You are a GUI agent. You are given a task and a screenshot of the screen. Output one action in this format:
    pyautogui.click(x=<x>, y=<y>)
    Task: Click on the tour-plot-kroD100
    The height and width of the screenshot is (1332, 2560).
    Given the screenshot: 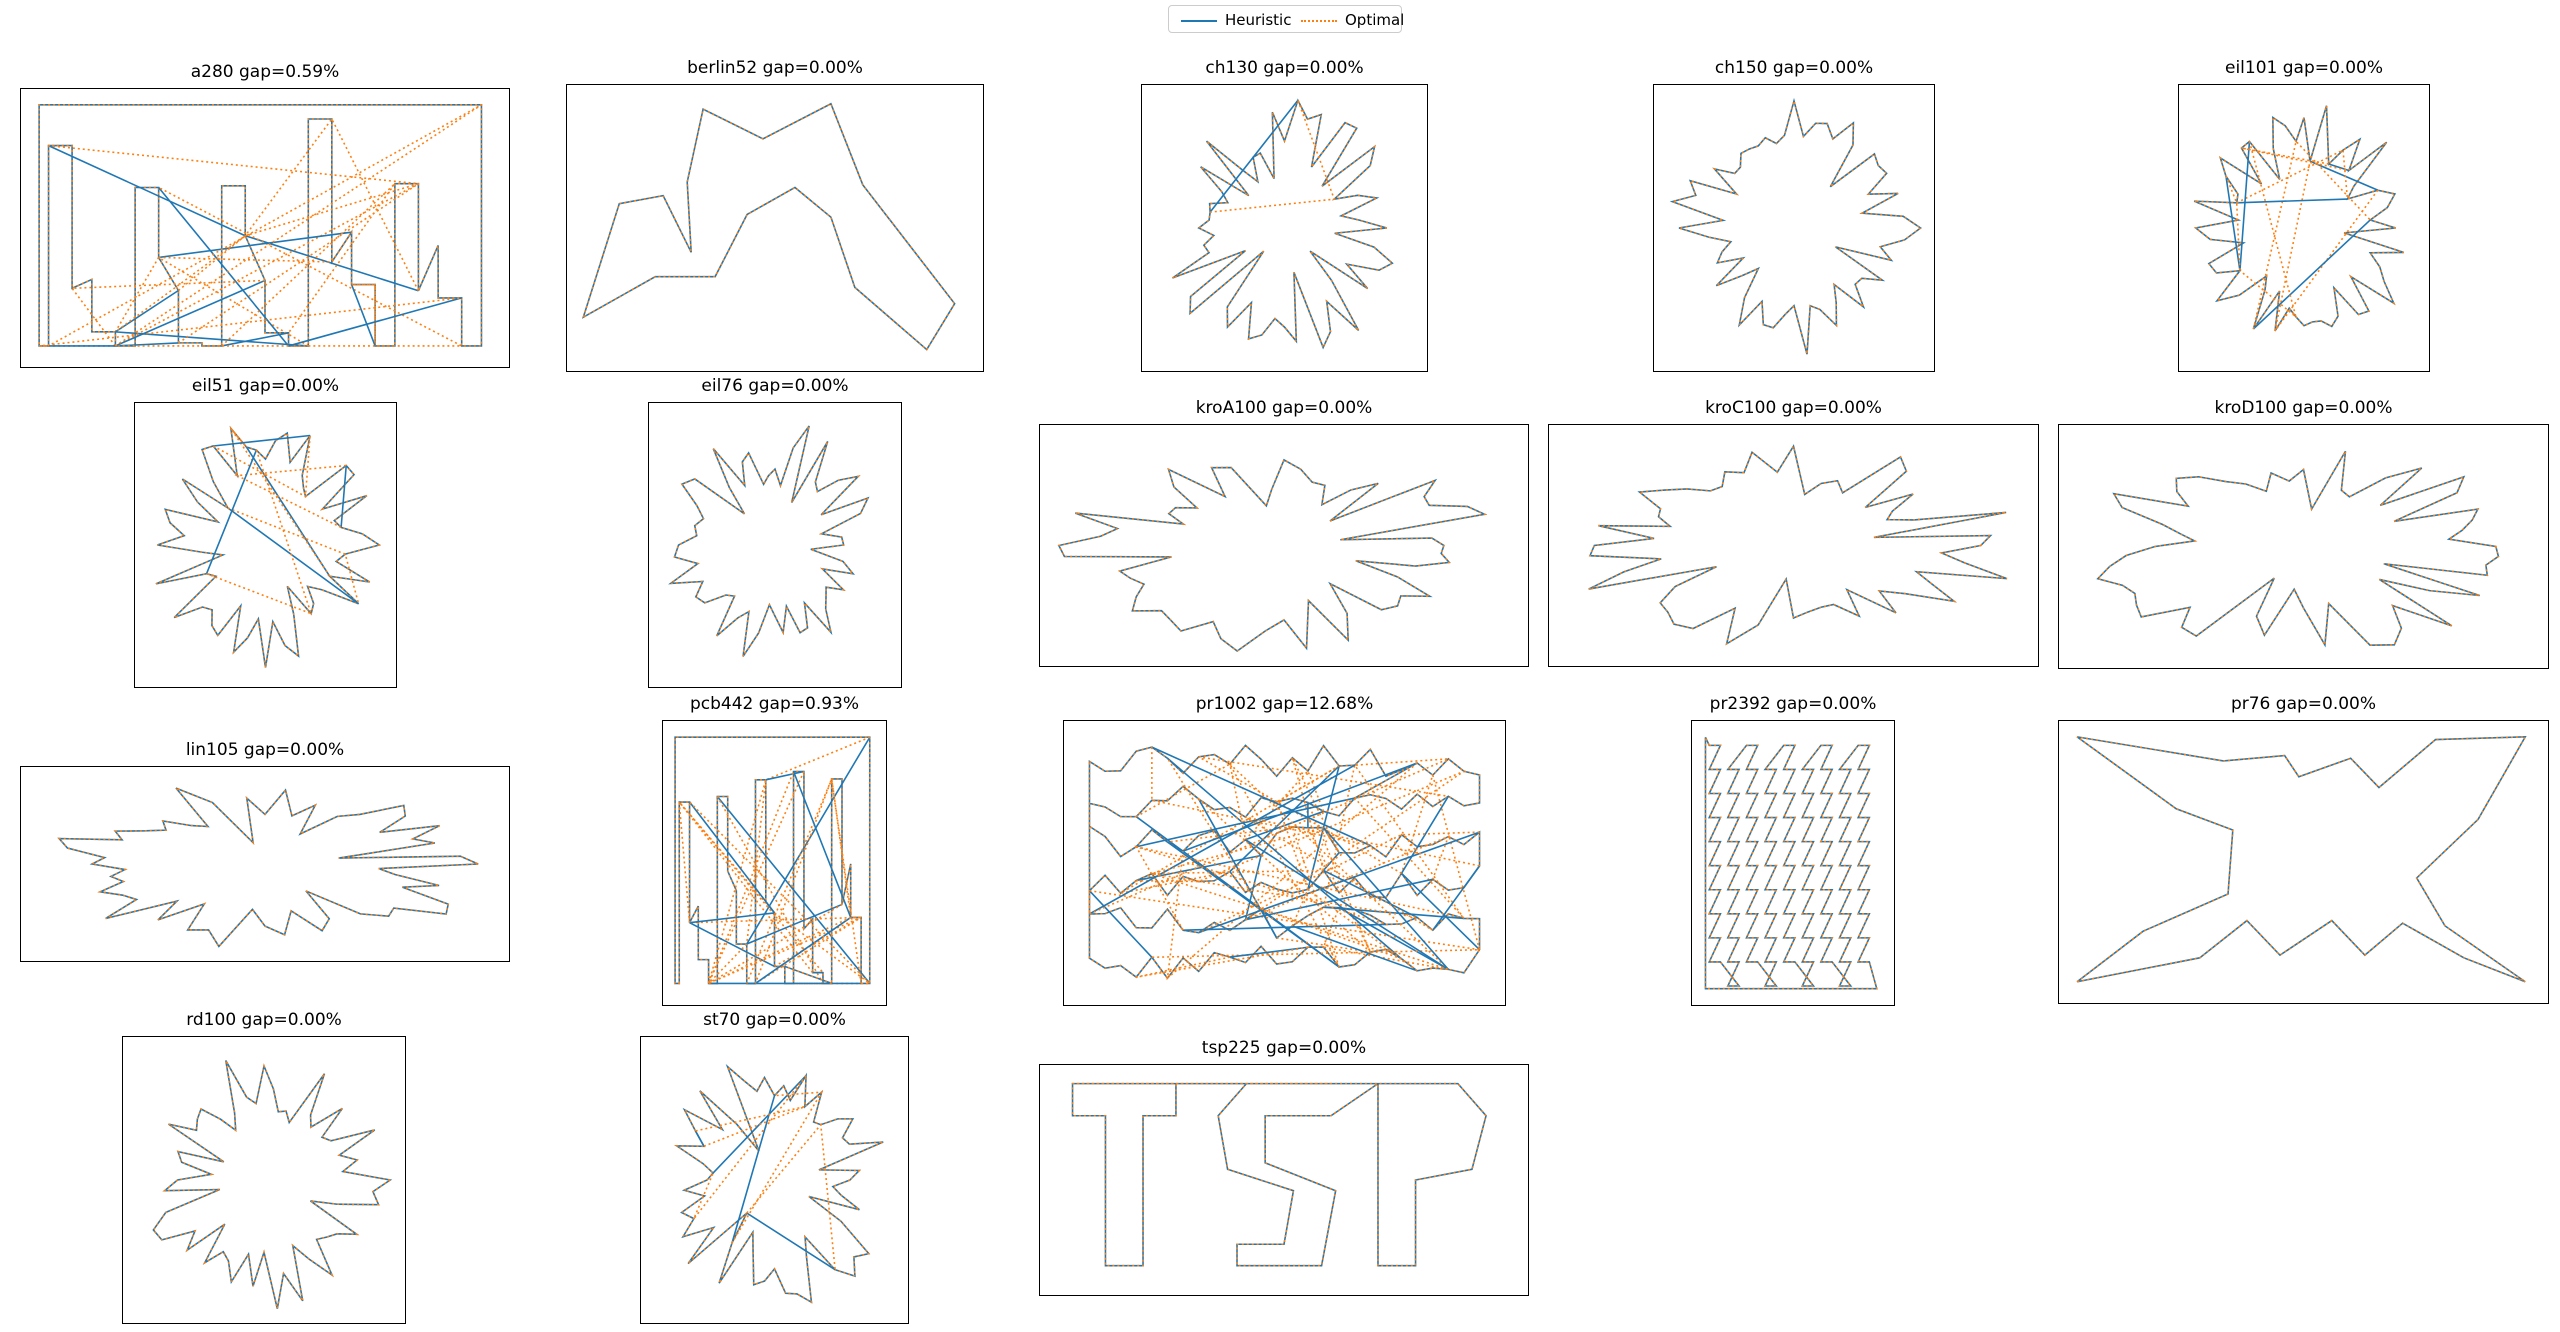 What is the action you would take?
    pyautogui.click(x=2298, y=549)
    